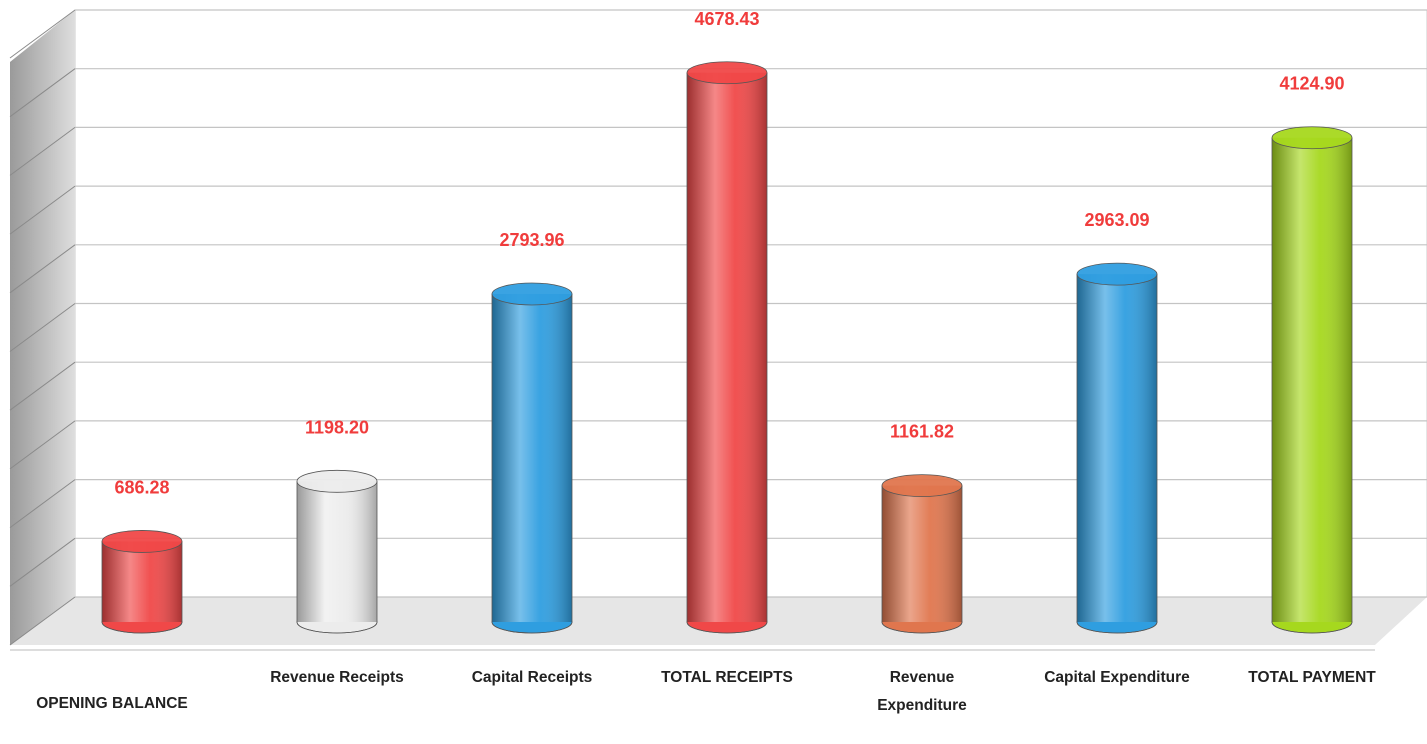 Image resolution: width=1427 pixels, height=744 pixels. What do you see at coordinates (922, 432) in the screenshot?
I see `value-label: 1161.82` at bounding box center [922, 432].